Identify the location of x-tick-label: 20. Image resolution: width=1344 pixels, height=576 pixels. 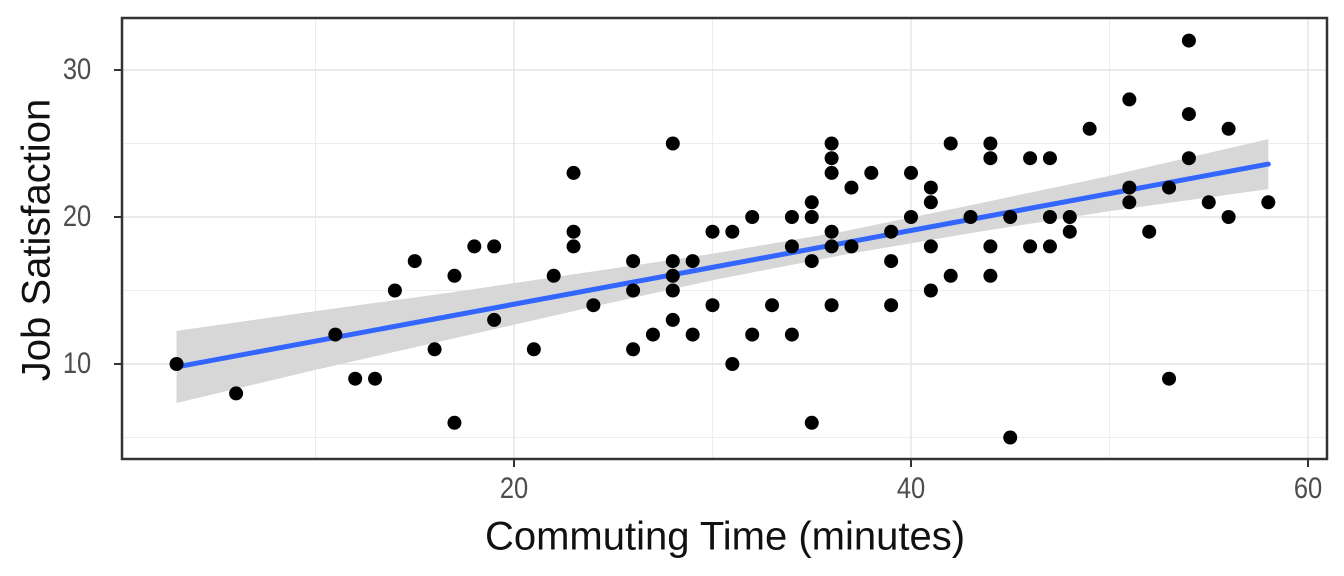
(514, 488).